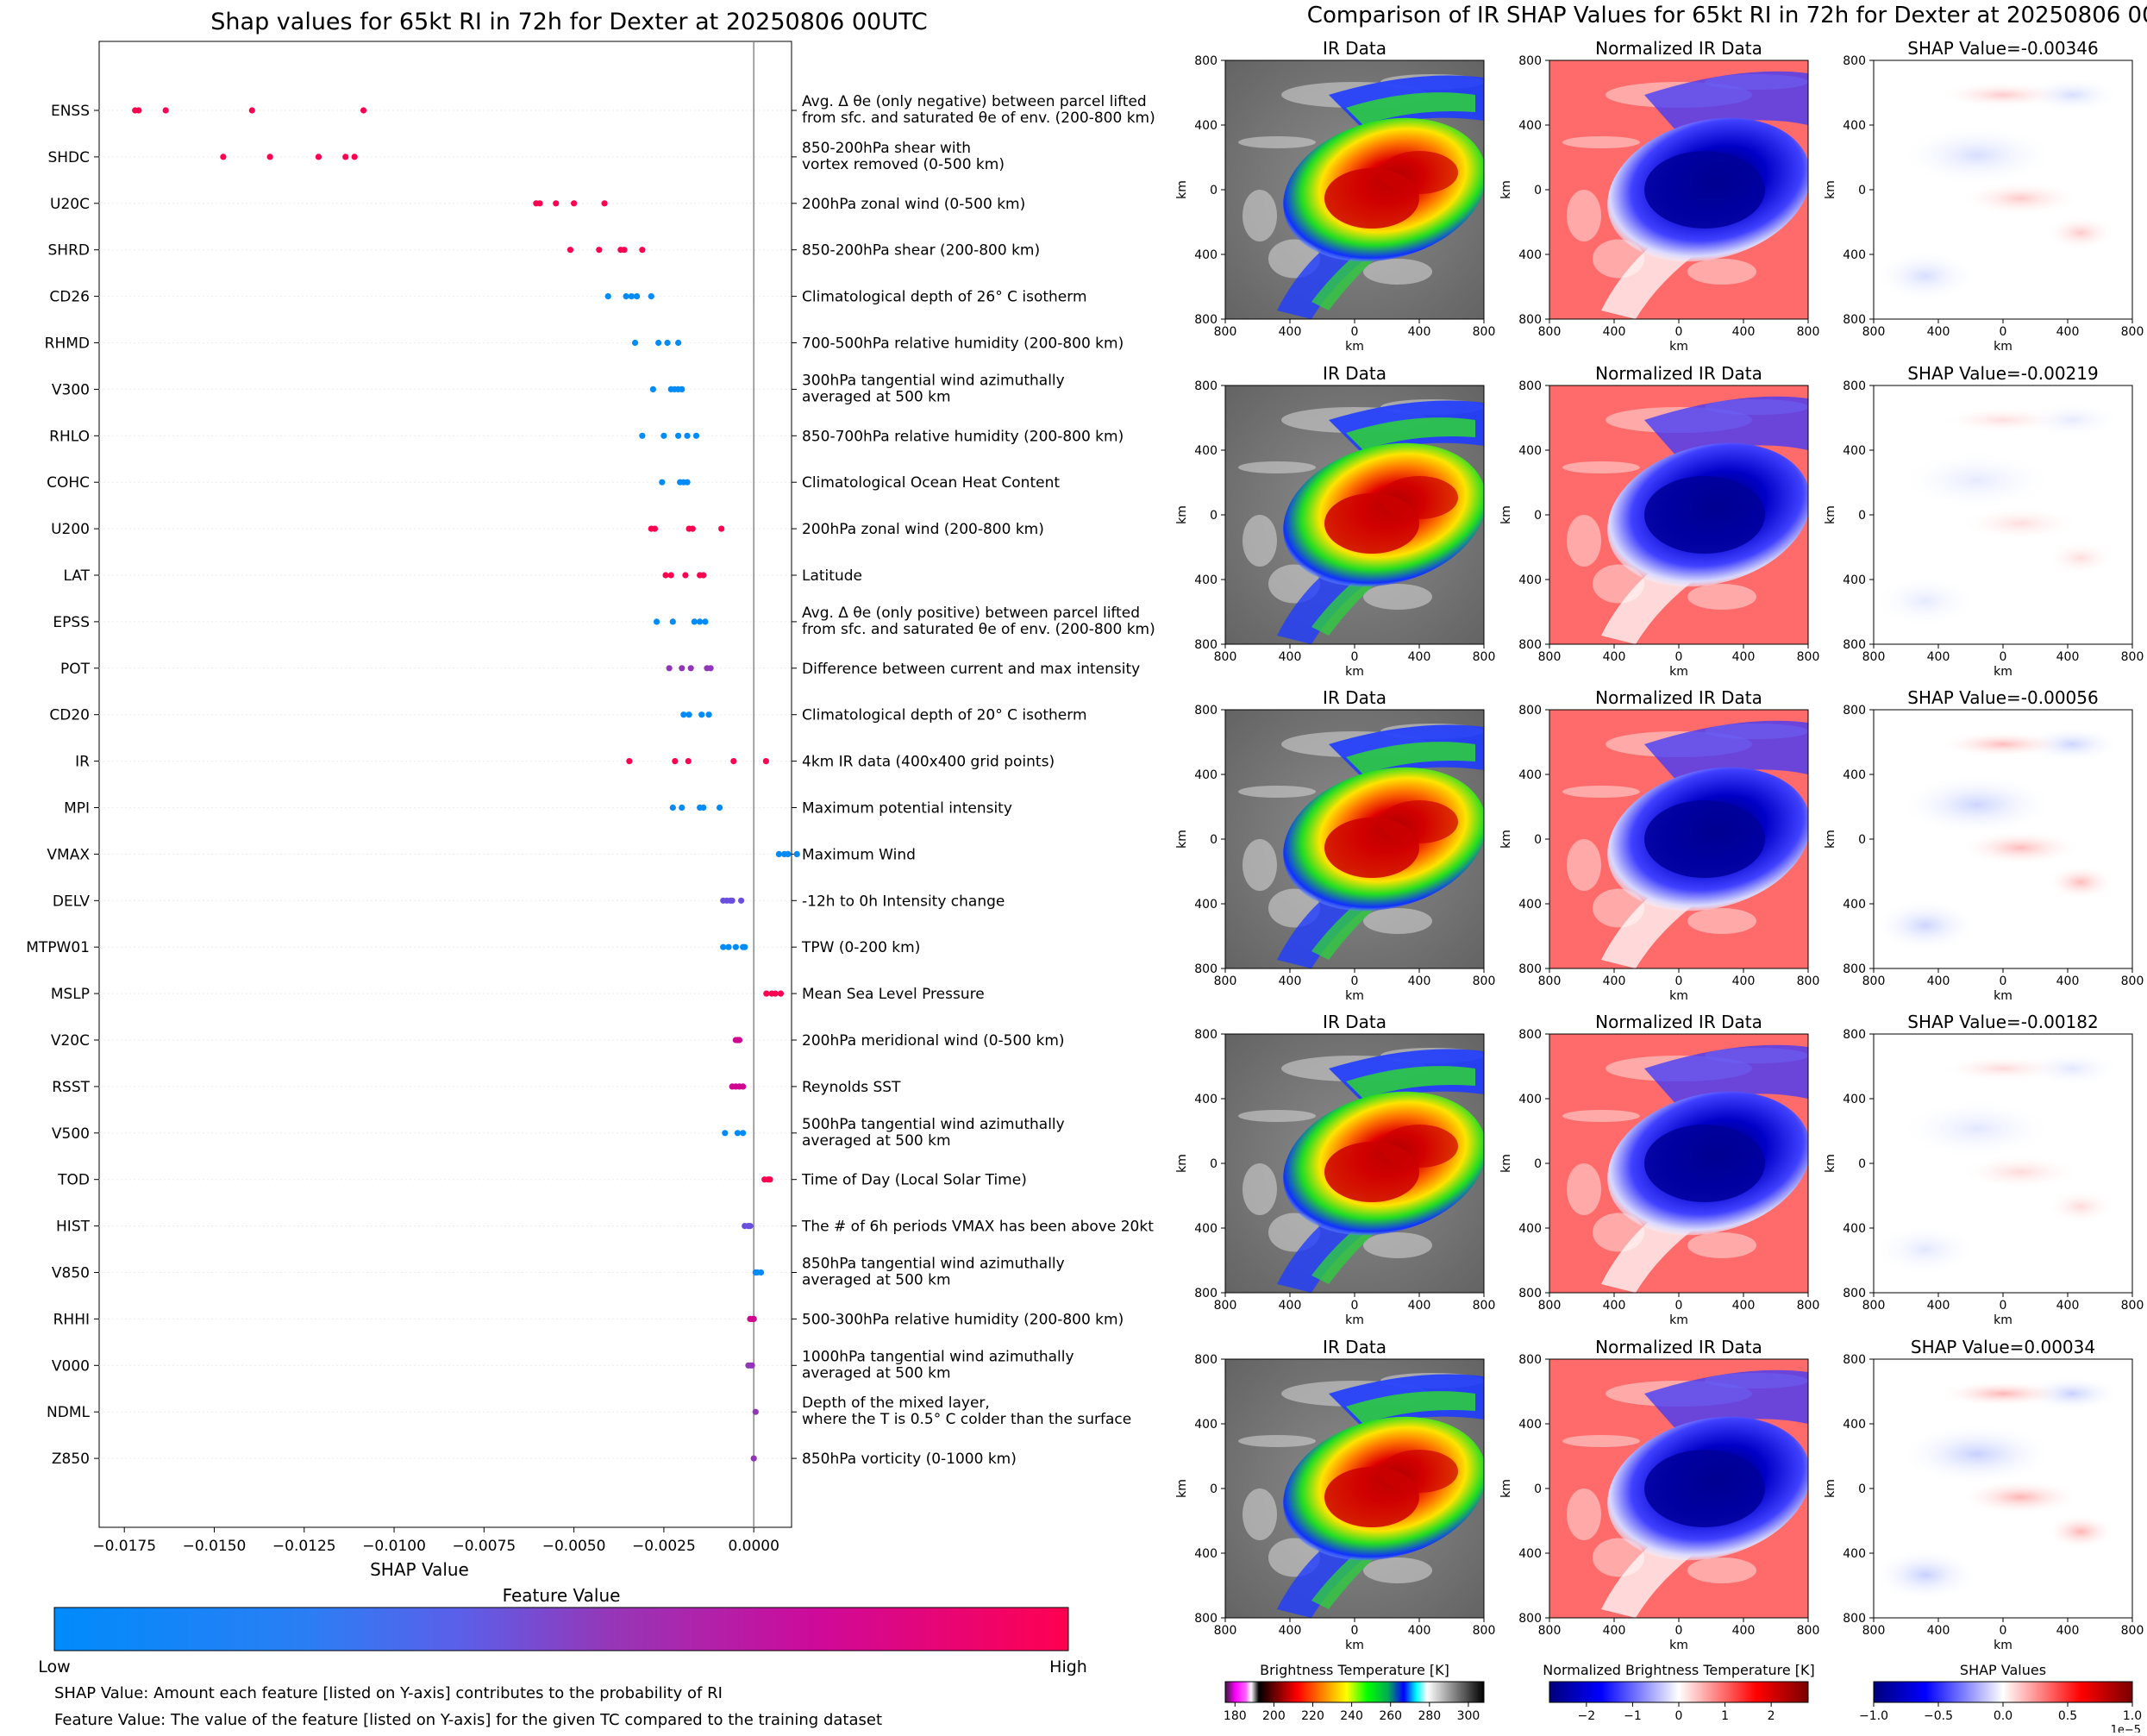 This screenshot has height=1736, width=2147. What do you see at coordinates (1354, 1692) in the screenshot?
I see `colorbar` at bounding box center [1354, 1692].